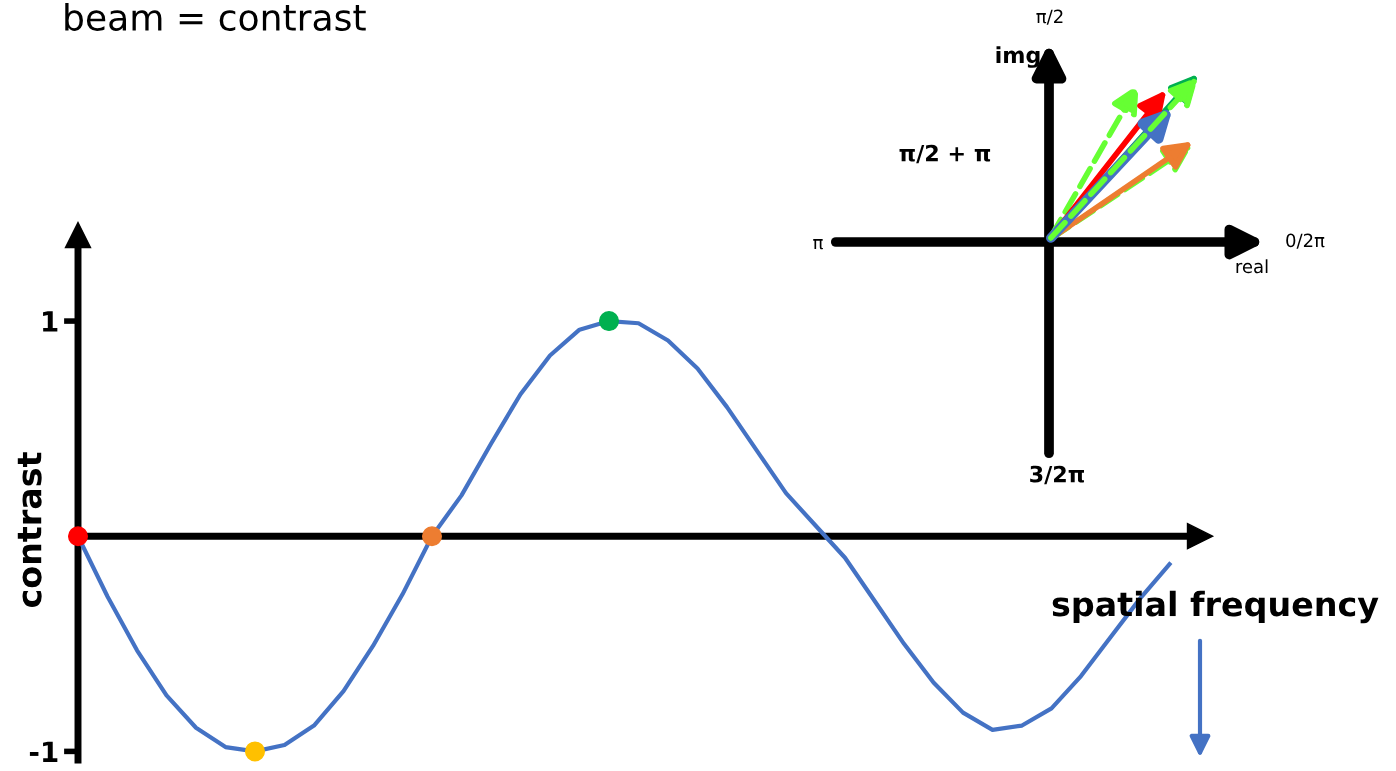 The image size is (1396, 771). What do you see at coordinates (1018, 57) in the screenshot?
I see `text: img` at bounding box center [1018, 57].